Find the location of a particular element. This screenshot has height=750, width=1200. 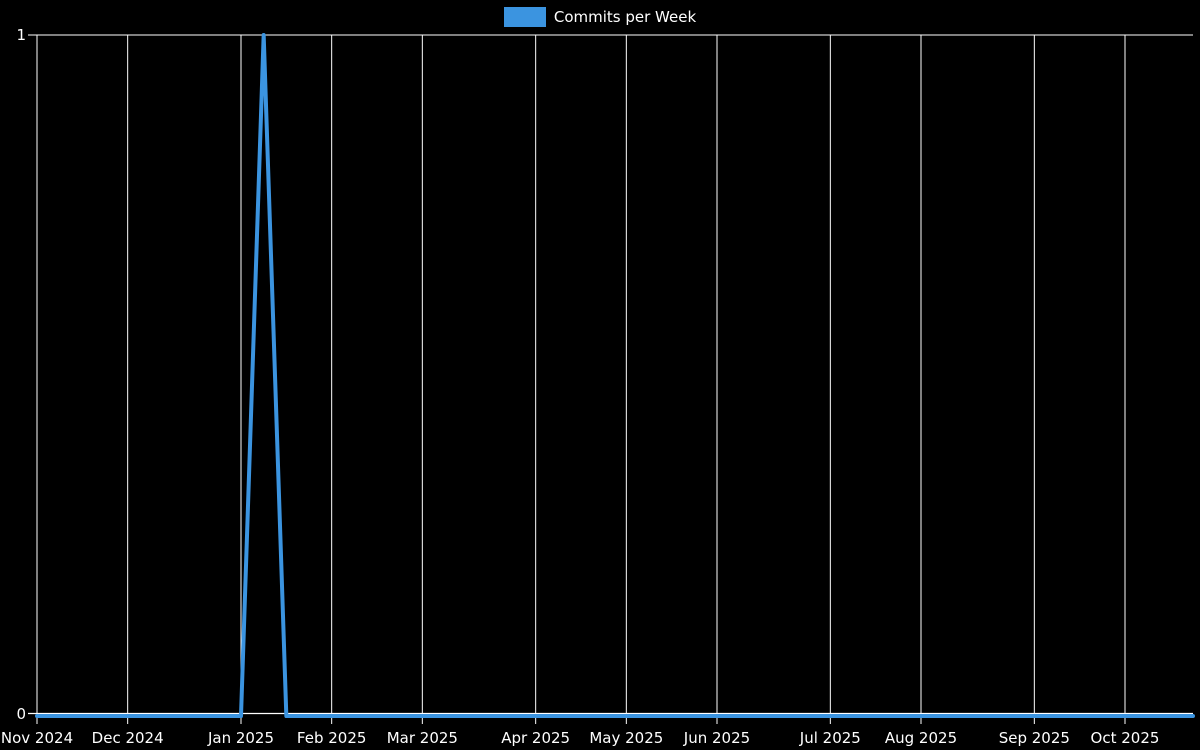

y-tick-label-min: 0 is located at coordinates (21, 714).